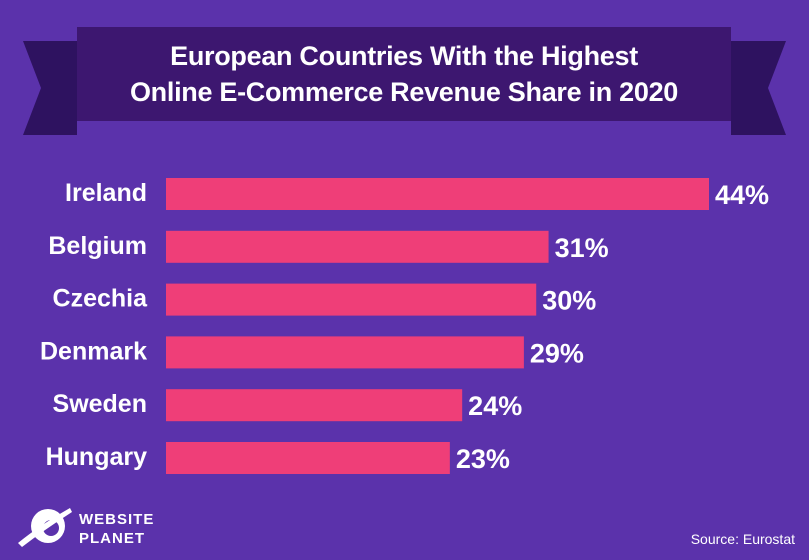 Image resolution: width=809 pixels, height=560 pixels. What do you see at coordinates (116, 529) in the screenshot?
I see `logo-text: WEBSITE PLANET` at bounding box center [116, 529].